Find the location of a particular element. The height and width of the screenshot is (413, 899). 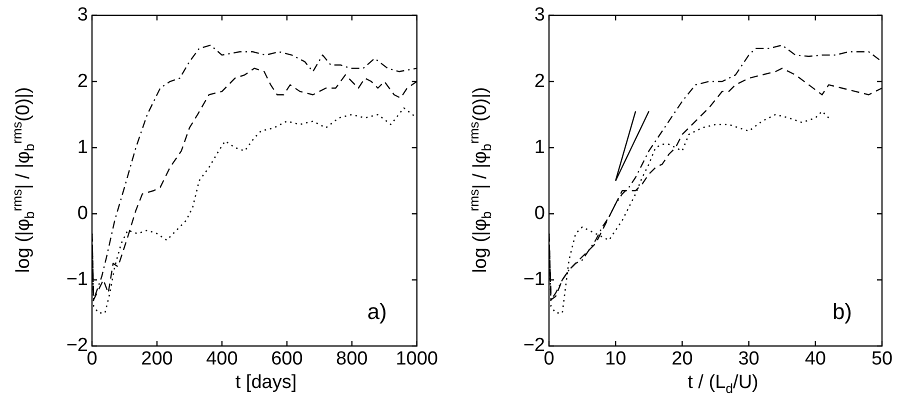

x-tick-label: 600 is located at coordinates (287, 359).